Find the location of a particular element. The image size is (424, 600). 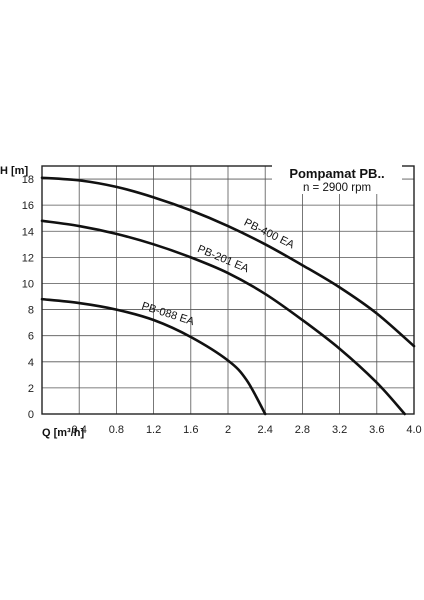

y-tick-label: 0 is located at coordinates (31, 415).